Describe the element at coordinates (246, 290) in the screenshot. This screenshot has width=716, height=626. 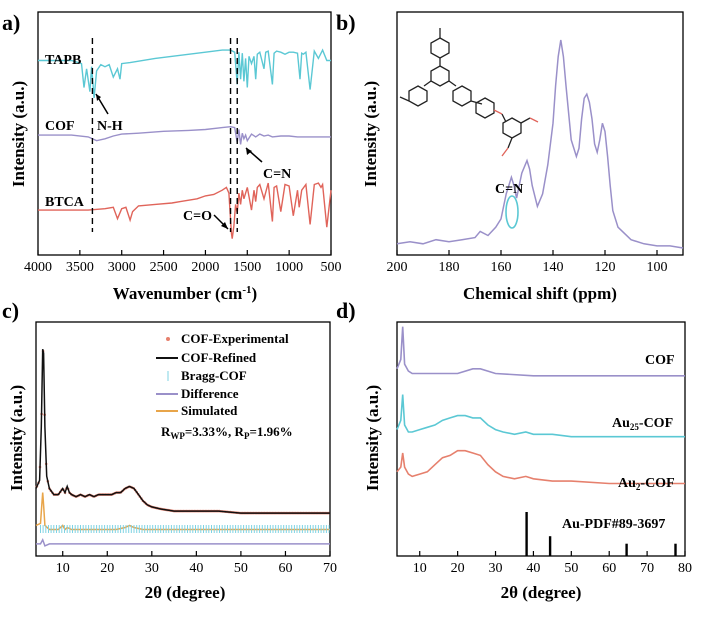
I see `panel-a-xlabel-sup: -1` at that location.